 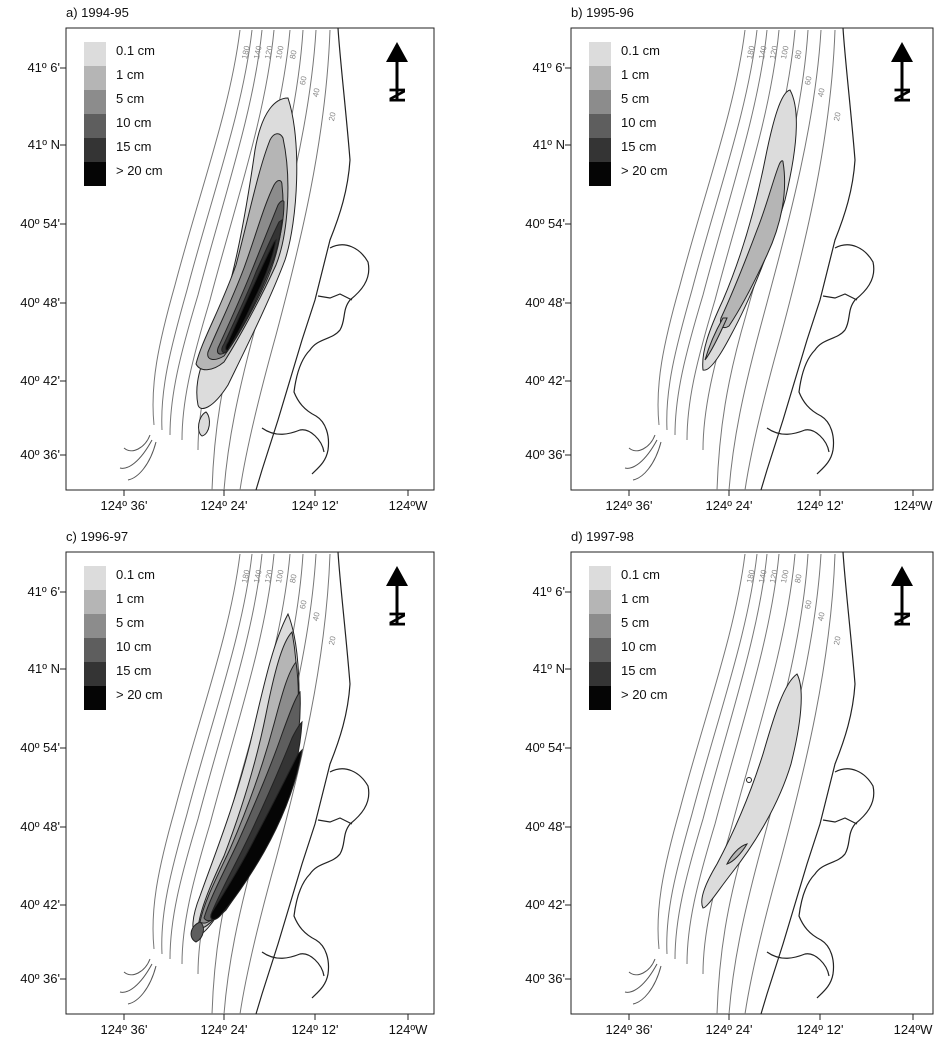 What do you see at coordinates (751, 791) in the screenshot?
I see `deposit-contours` at bounding box center [751, 791].